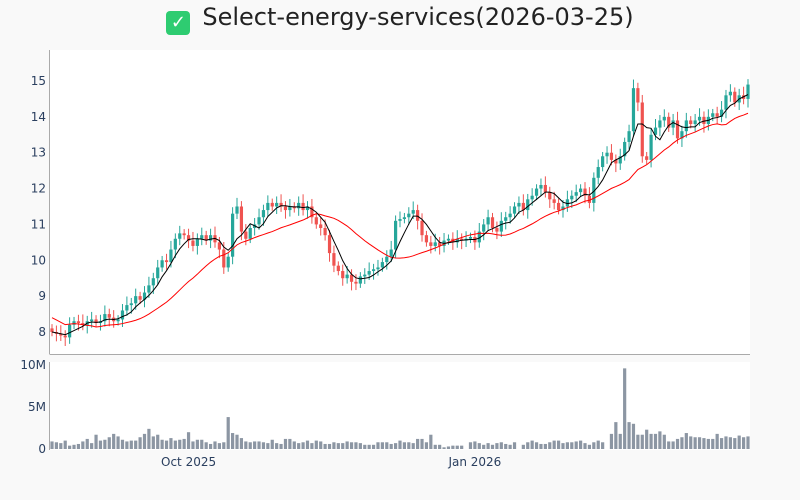  Describe the element at coordinates (38, 189) in the screenshot. I see `price-tick-label: 12` at that location.